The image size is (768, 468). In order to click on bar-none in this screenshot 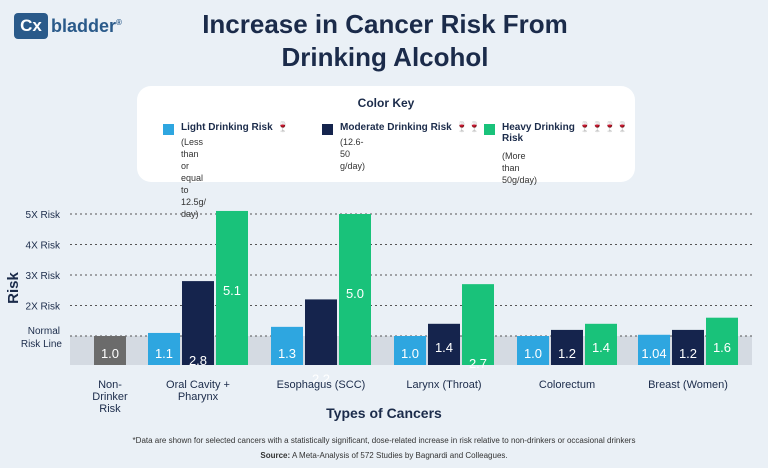, I will do `click(110, 350)`.